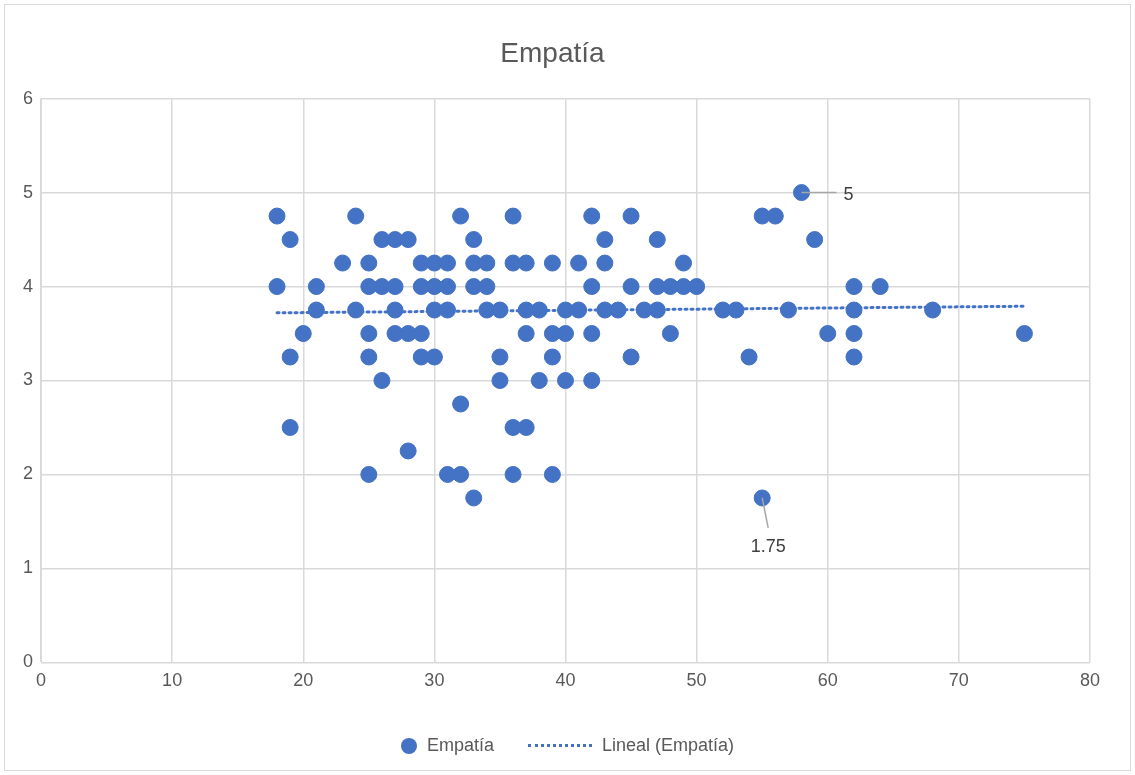  I want to click on x-tick-label: 80, so click(1090, 680).